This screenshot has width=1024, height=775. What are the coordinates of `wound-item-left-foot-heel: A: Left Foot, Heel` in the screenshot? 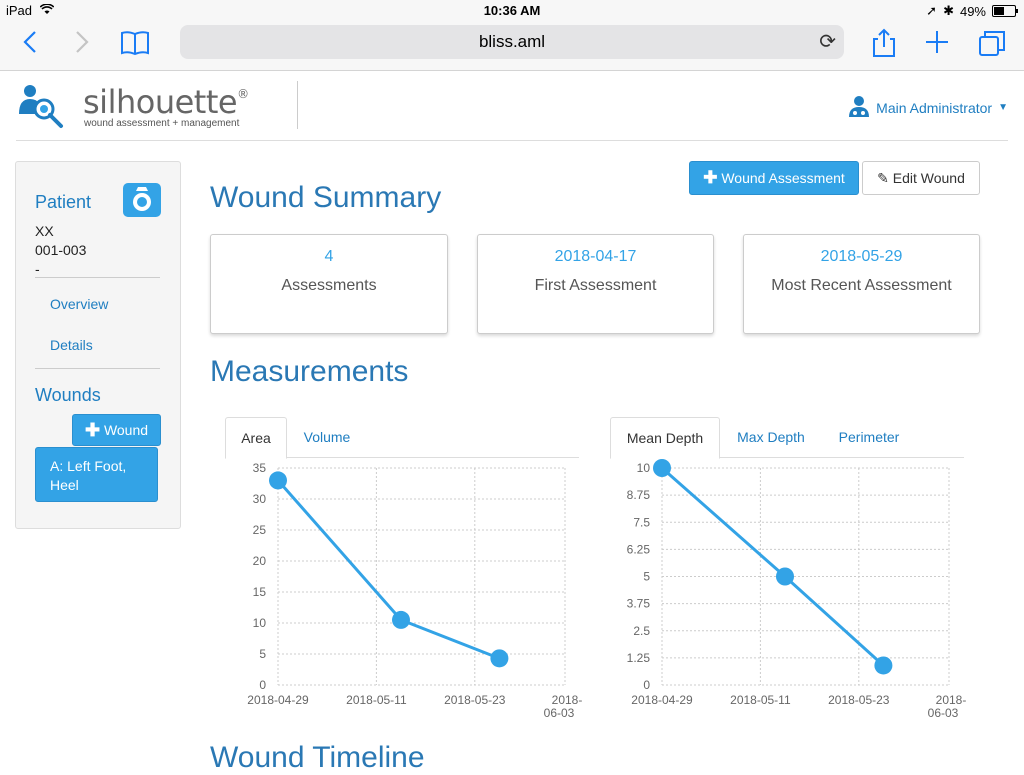 It's located at (96, 474).